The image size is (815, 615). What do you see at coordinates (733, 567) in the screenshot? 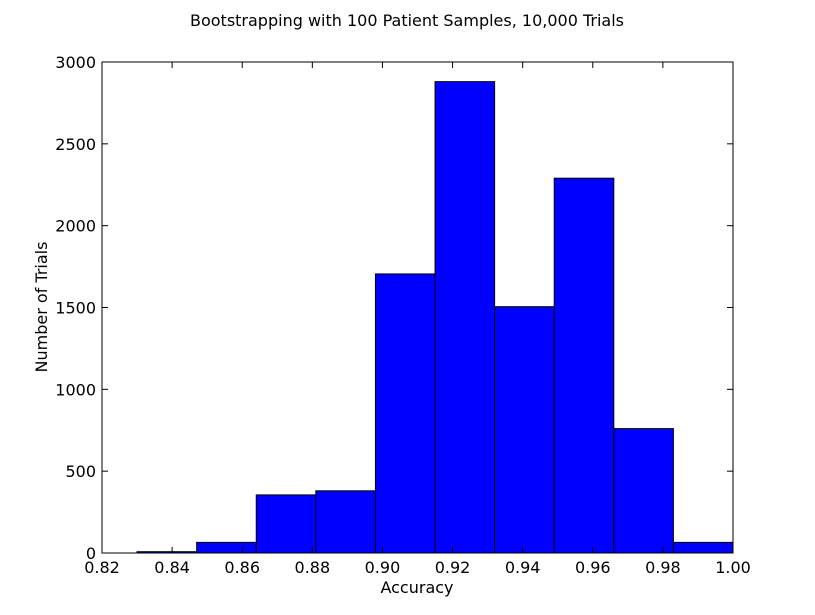
I see `x-tick-label-1.00: 1.00` at bounding box center [733, 567].